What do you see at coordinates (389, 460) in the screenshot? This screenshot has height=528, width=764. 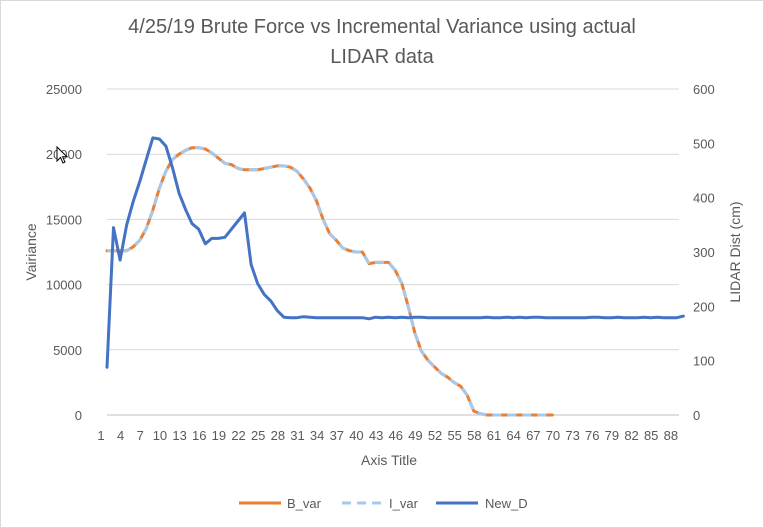 I see `x-axis-title: Axis Title` at bounding box center [389, 460].